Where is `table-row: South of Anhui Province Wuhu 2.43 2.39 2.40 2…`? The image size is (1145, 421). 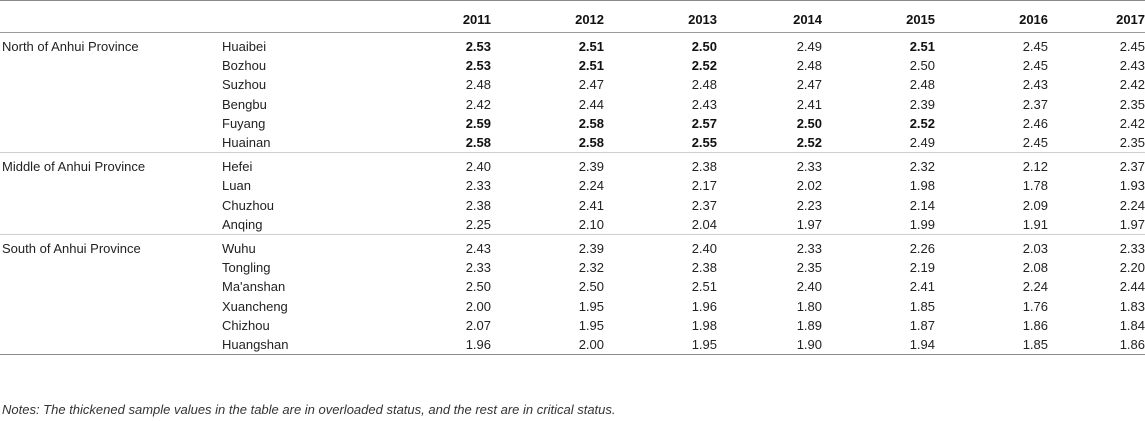 table-row: South of Anhui Province Wuhu 2.43 2.39 2.40 2… is located at coordinates (572, 246).